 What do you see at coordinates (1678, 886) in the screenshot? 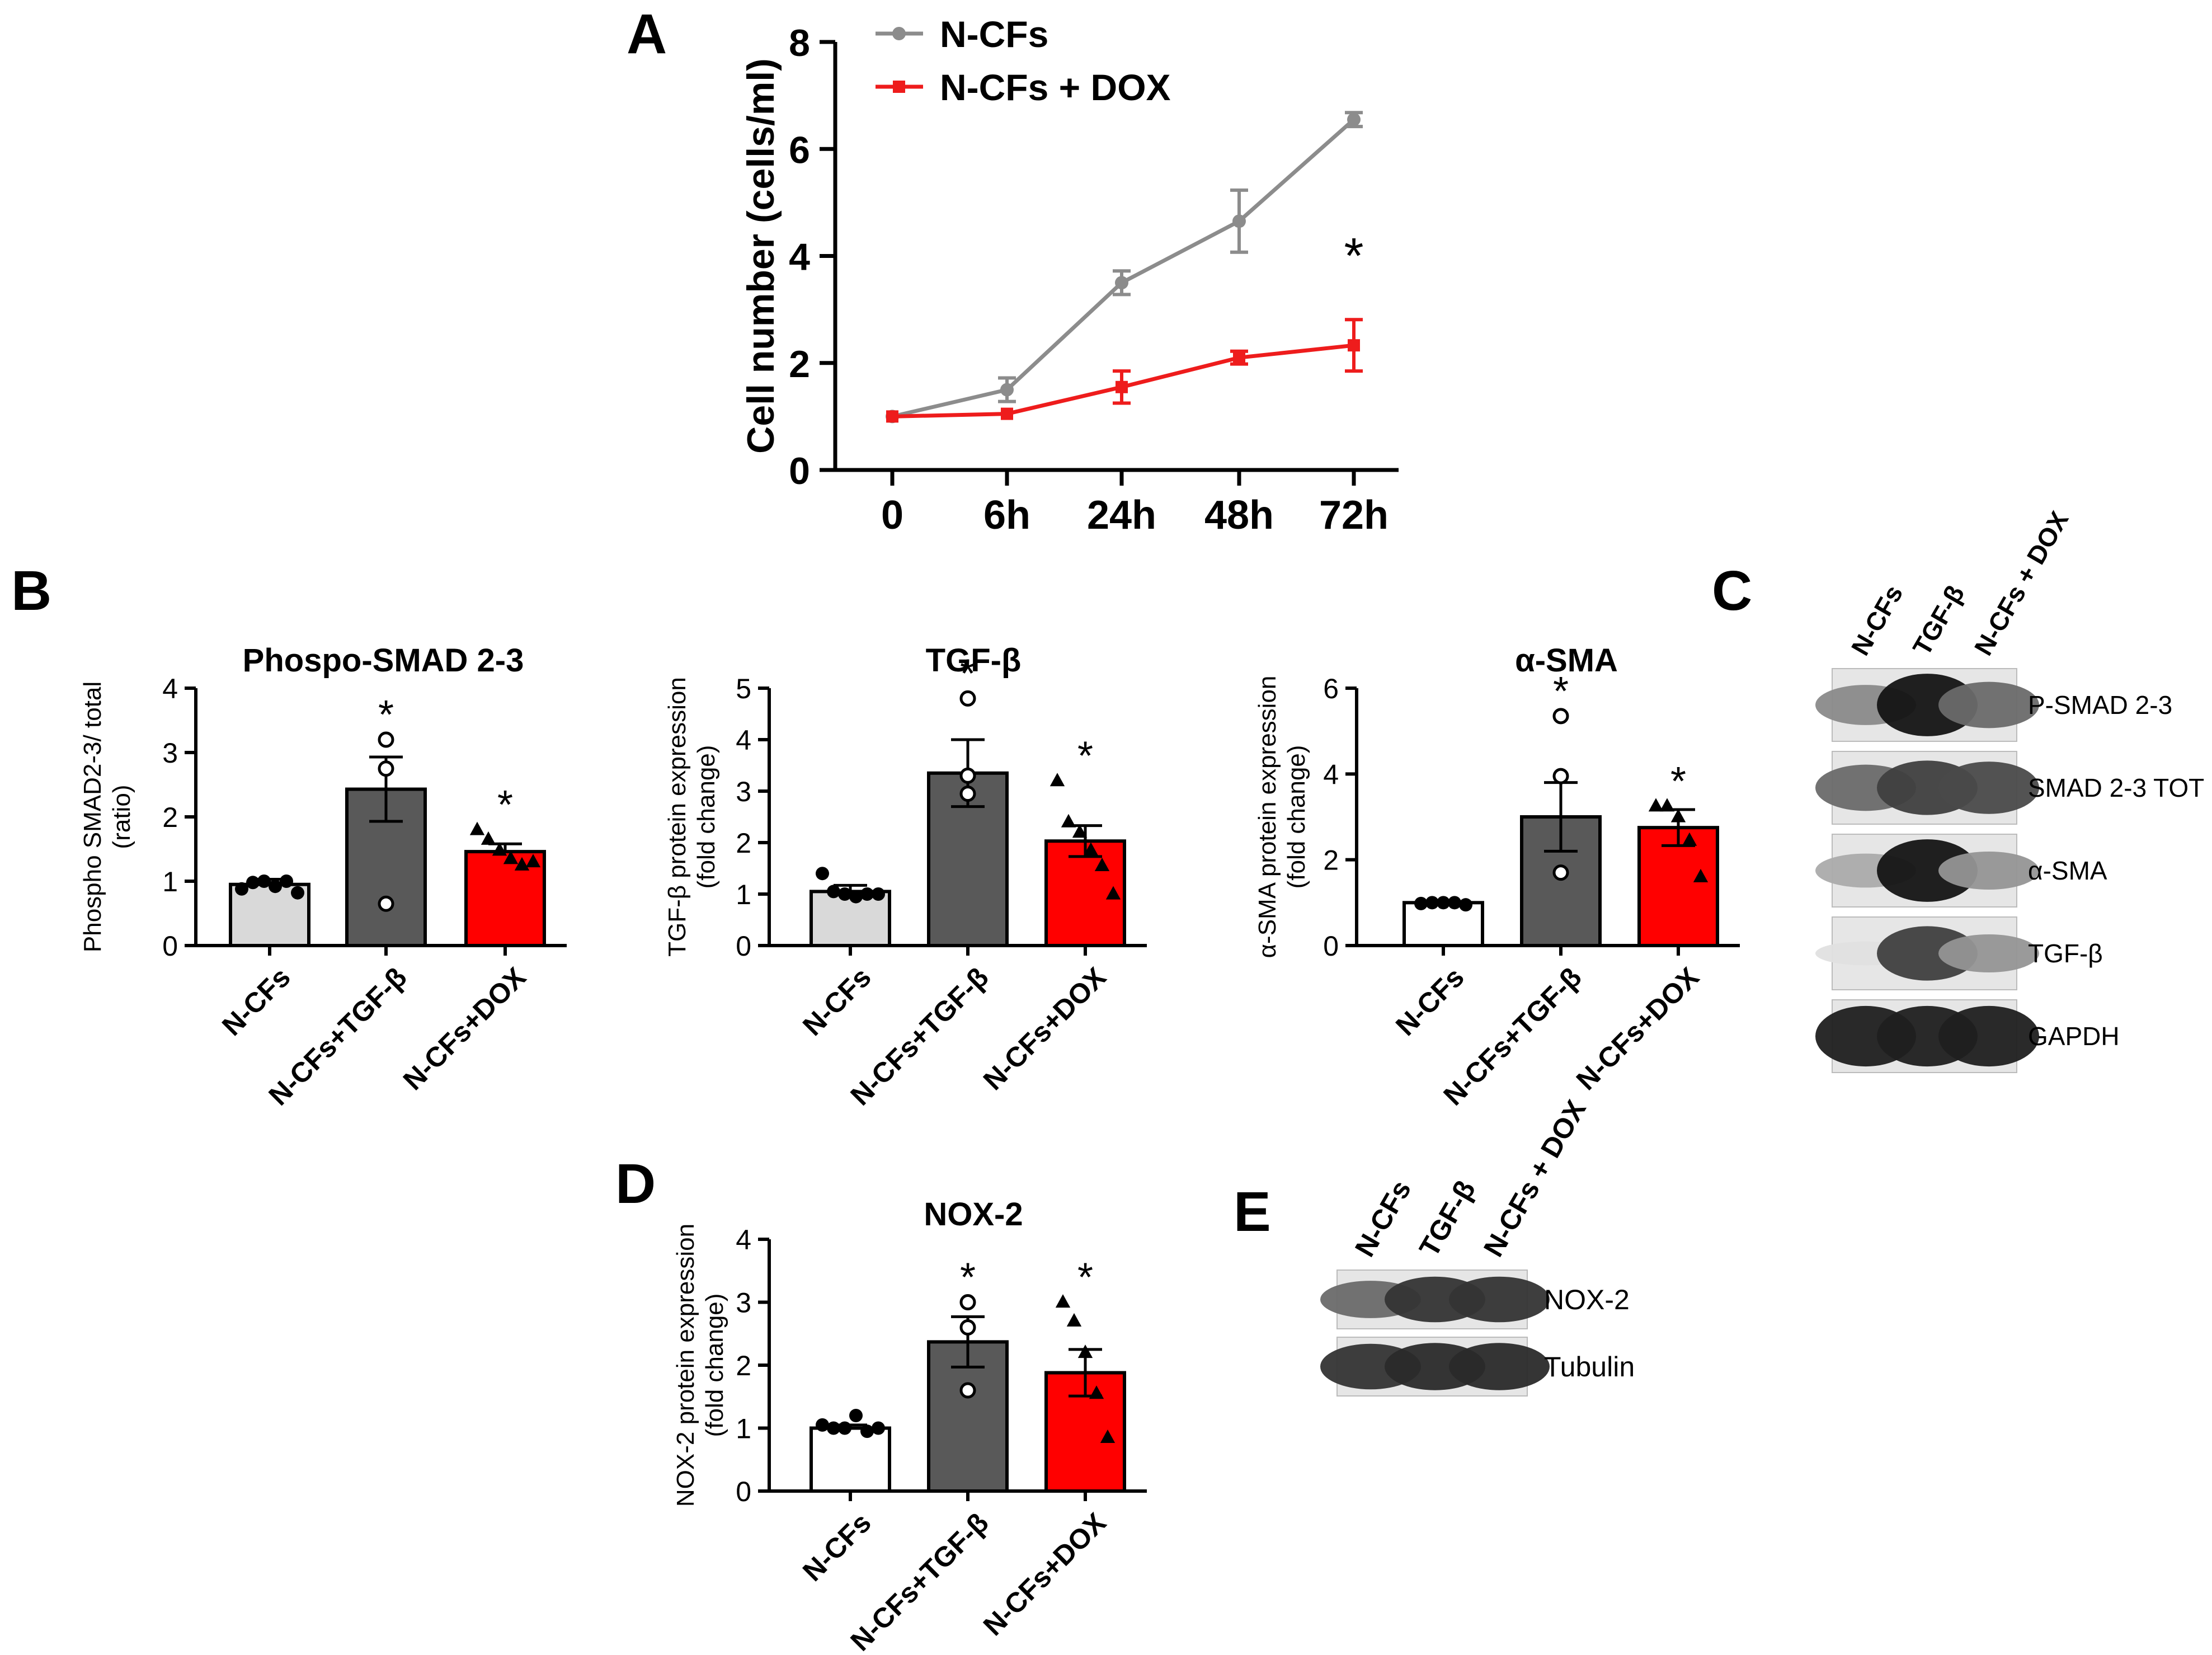
I see `bar-n-cfs-dox` at bounding box center [1678, 886].